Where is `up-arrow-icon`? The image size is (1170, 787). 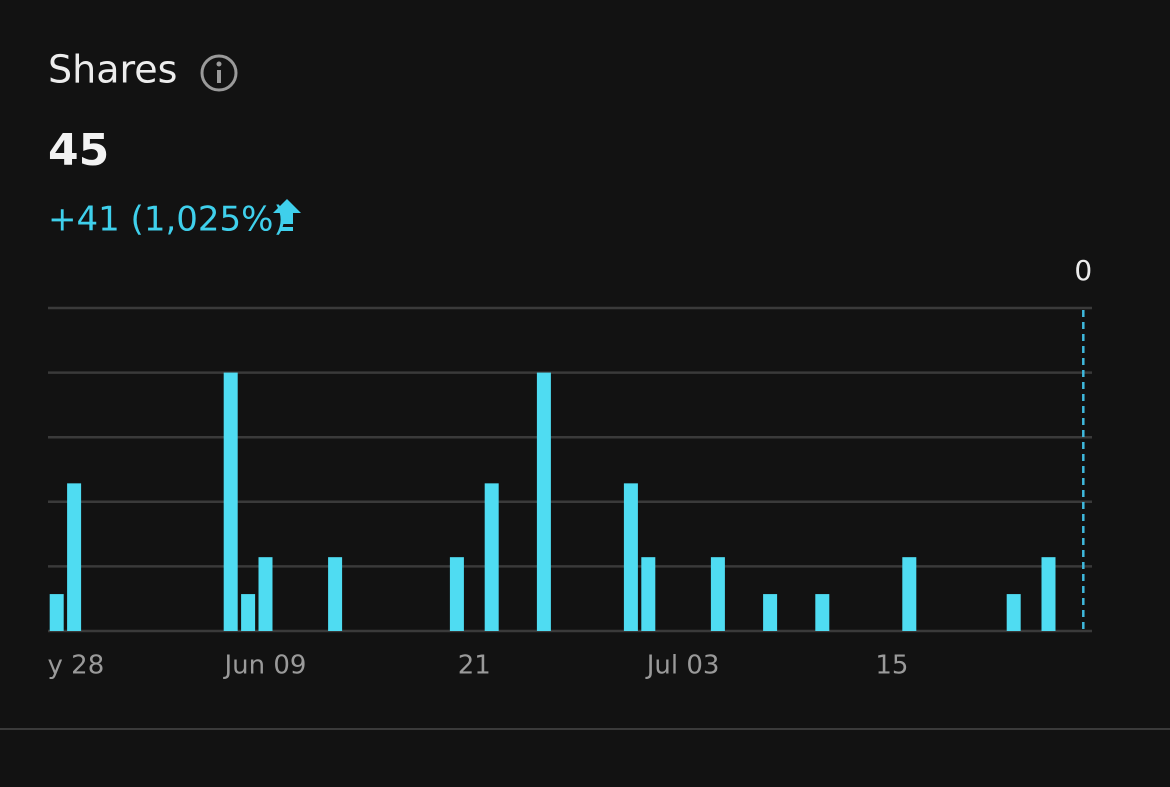 up-arrow-icon is located at coordinates (287, 215).